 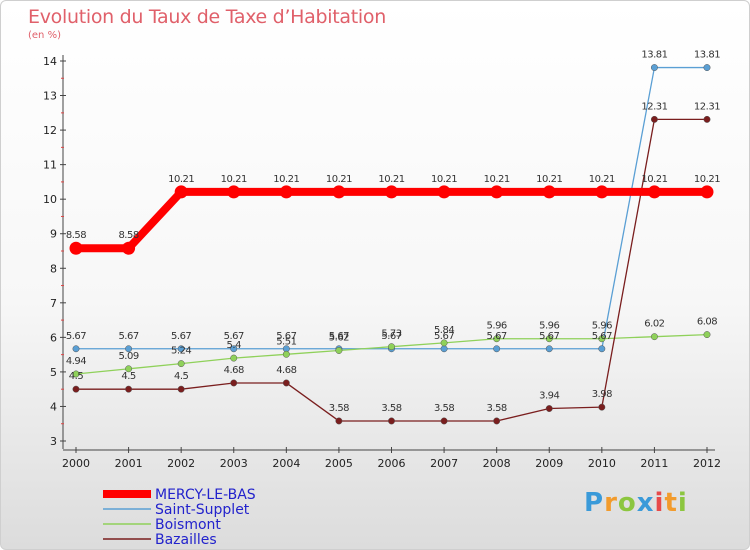 I want to click on chart-unit: (en %), so click(x=44, y=35).